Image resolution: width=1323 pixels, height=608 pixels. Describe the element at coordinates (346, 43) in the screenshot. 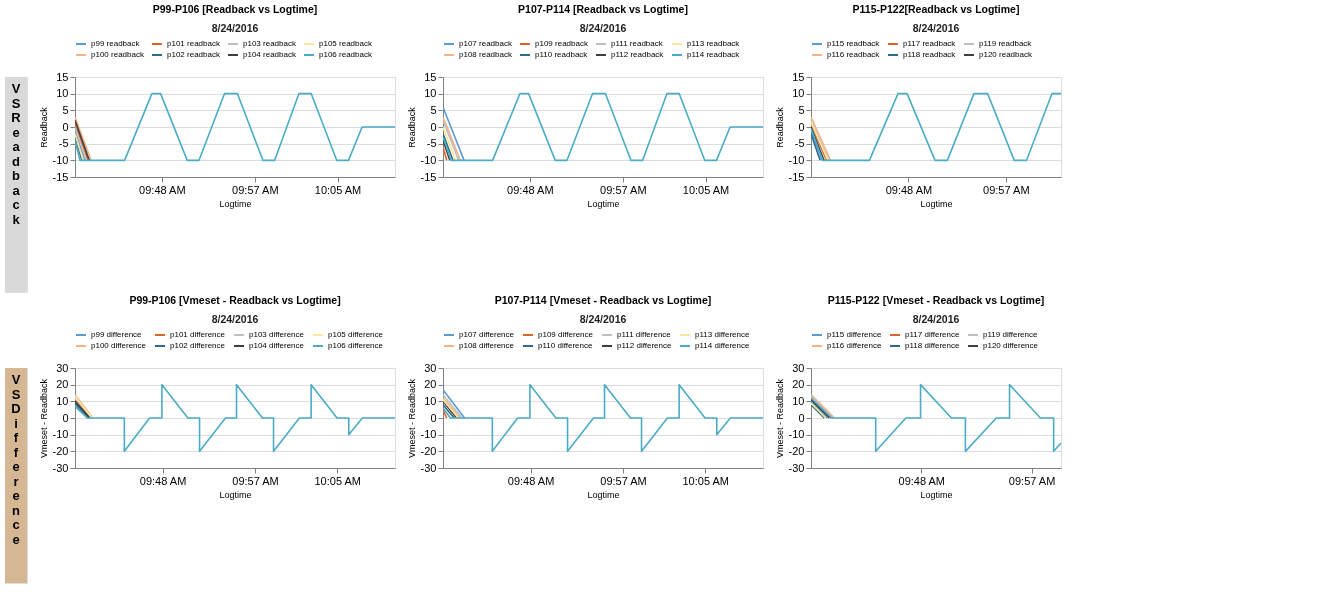

I see `legend-label: p105 readback` at that location.